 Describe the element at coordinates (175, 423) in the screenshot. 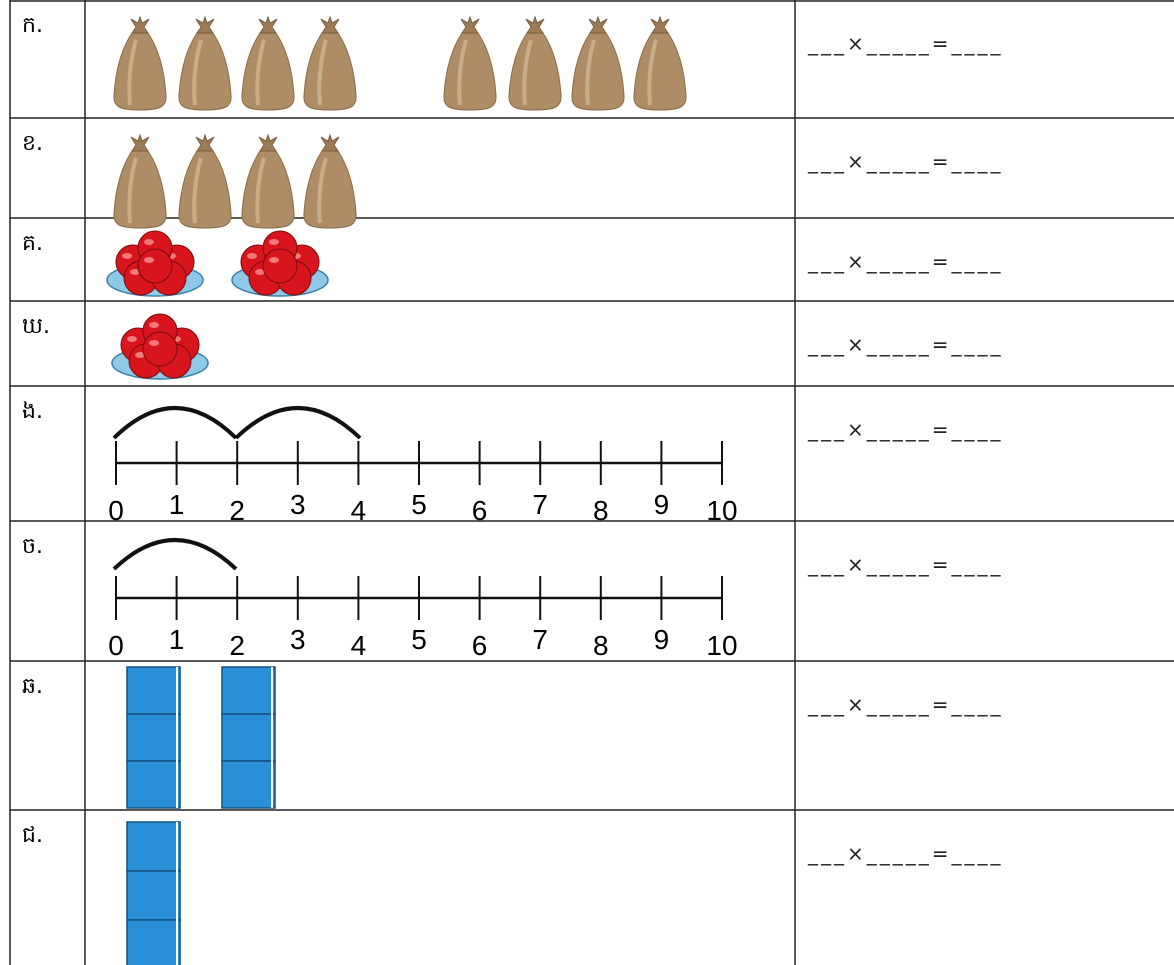

I see `jump-arc` at that location.